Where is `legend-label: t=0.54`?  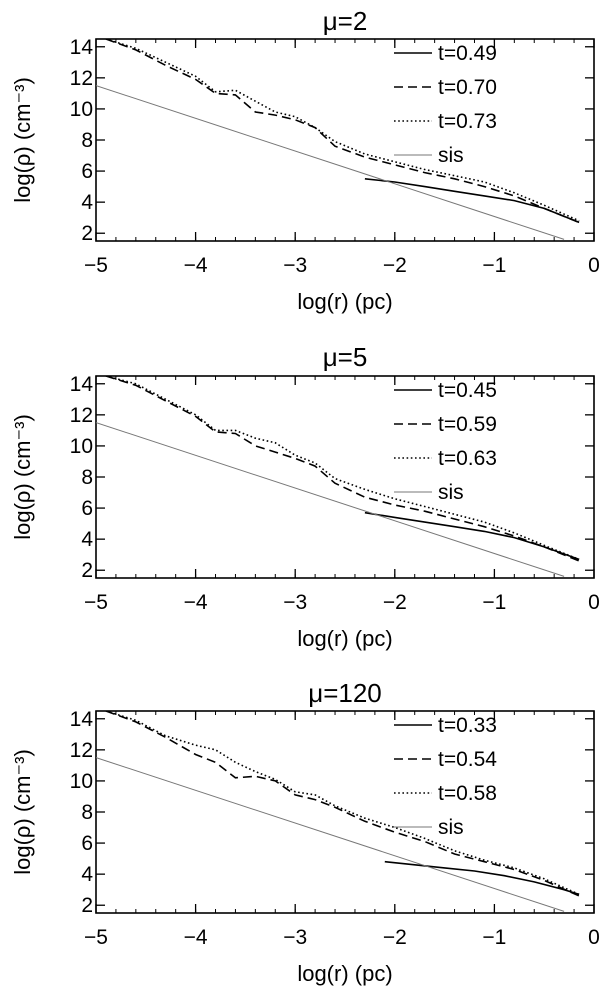
legend-label: t=0.54 is located at coordinates (467, 759).